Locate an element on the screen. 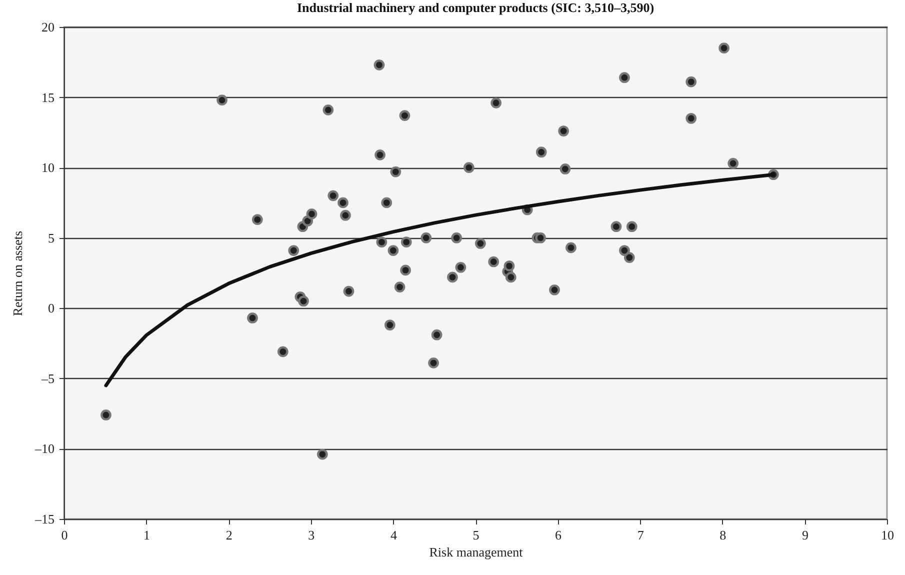 Image resolution: width=905 pixels, height=575 pixels. y-tick-label: –5 is located at coordinates (47, 378).